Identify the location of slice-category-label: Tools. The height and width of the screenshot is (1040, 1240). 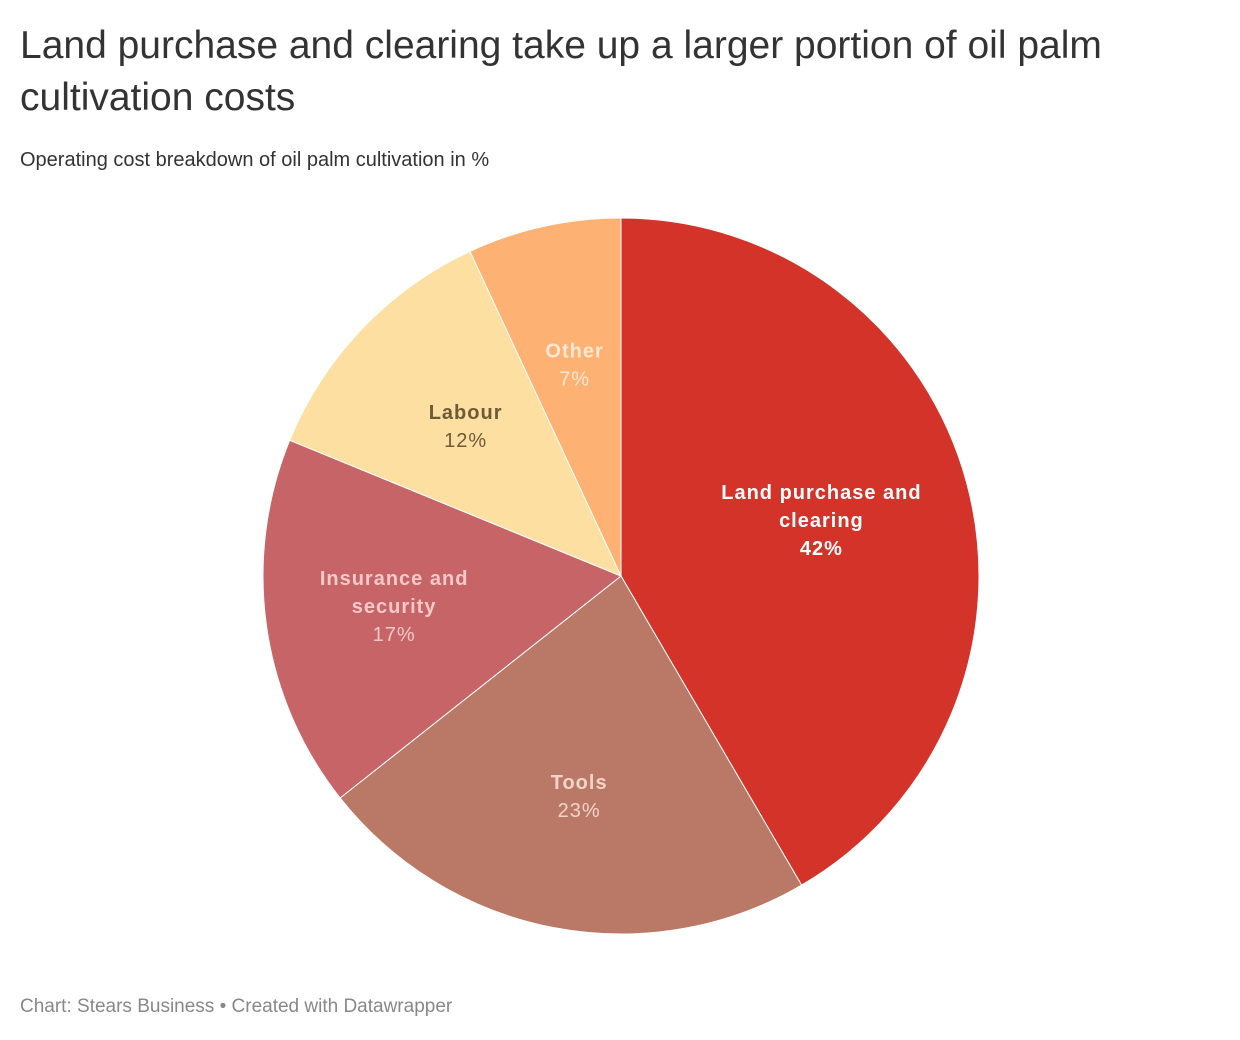
(579, 783).